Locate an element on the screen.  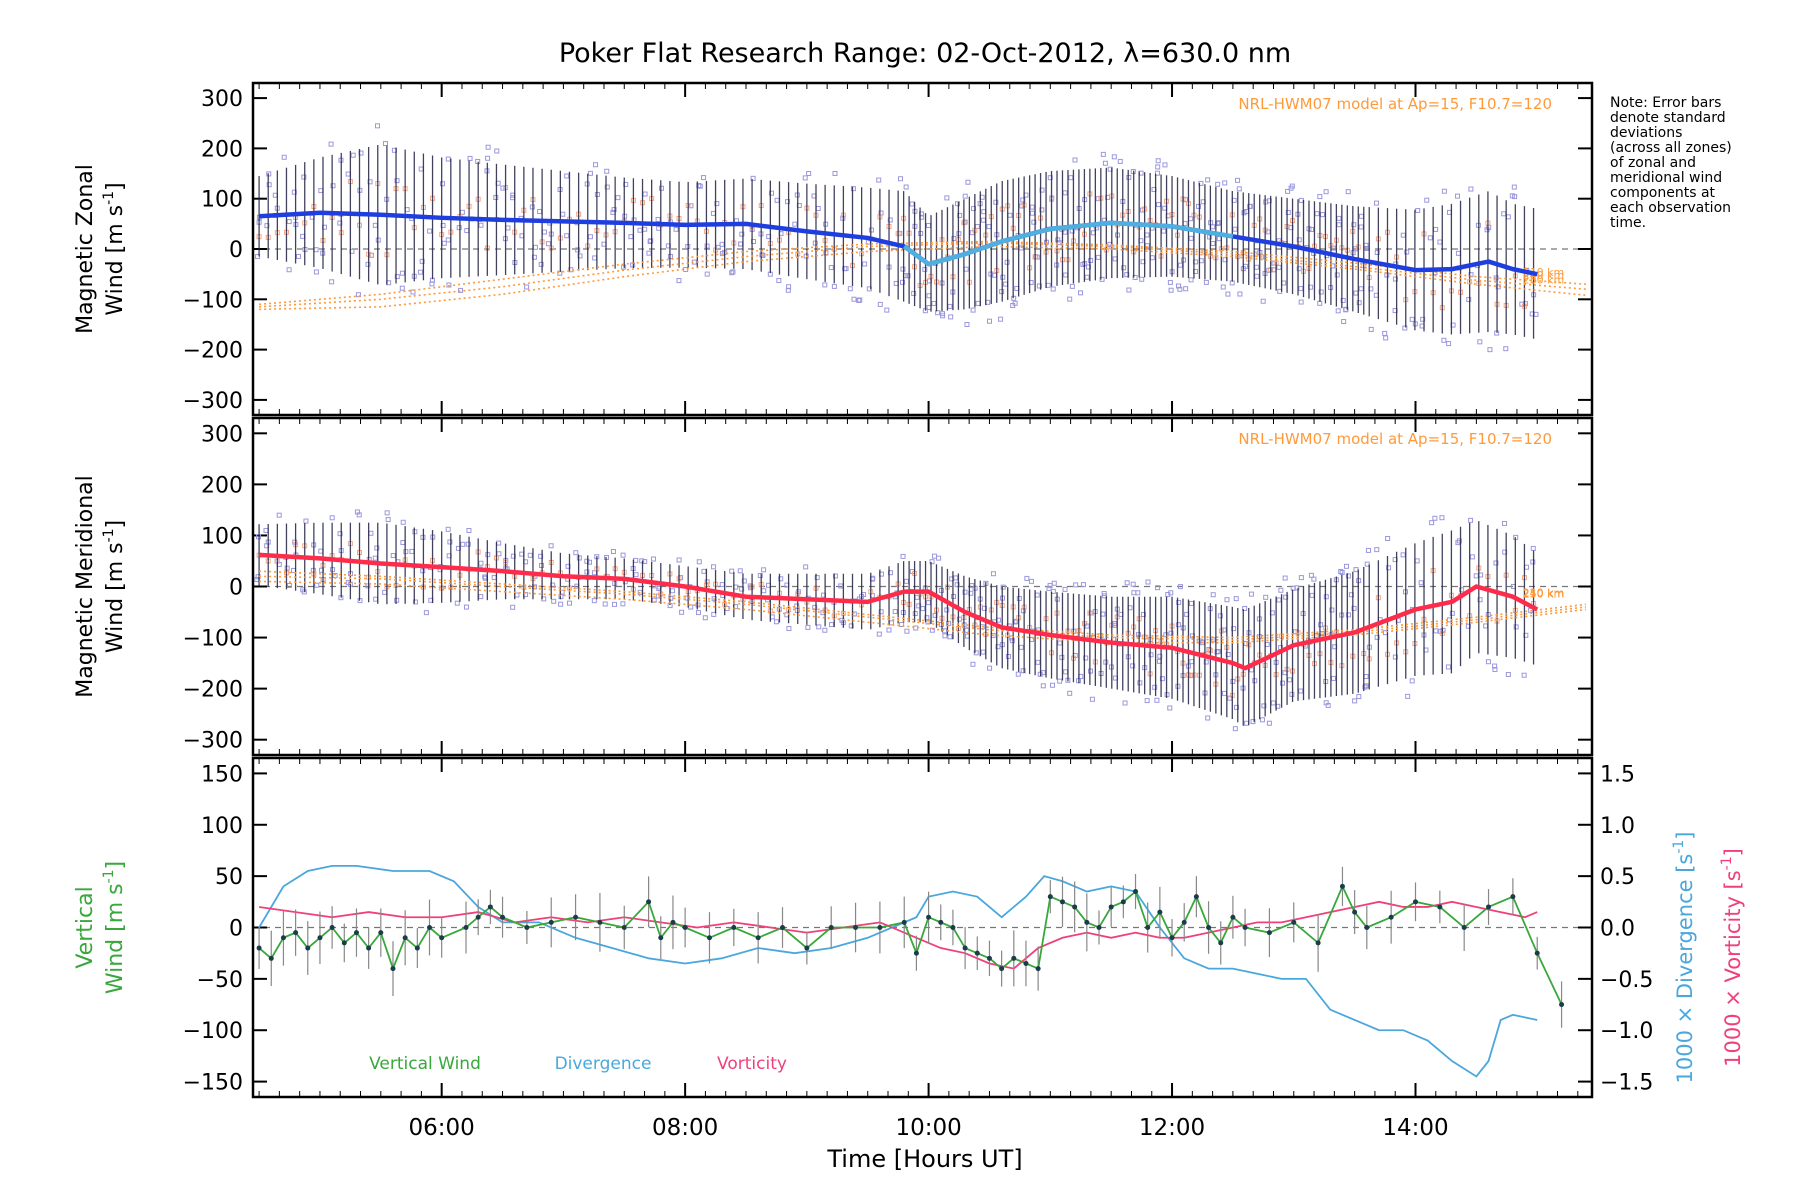
note-line: time. is located at coordinates (1628, 223).